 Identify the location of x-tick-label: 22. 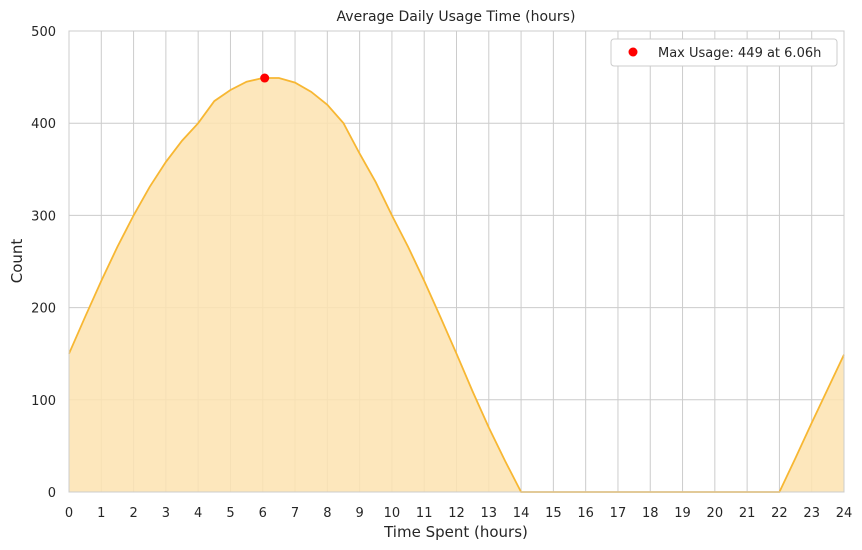
(779, 513).